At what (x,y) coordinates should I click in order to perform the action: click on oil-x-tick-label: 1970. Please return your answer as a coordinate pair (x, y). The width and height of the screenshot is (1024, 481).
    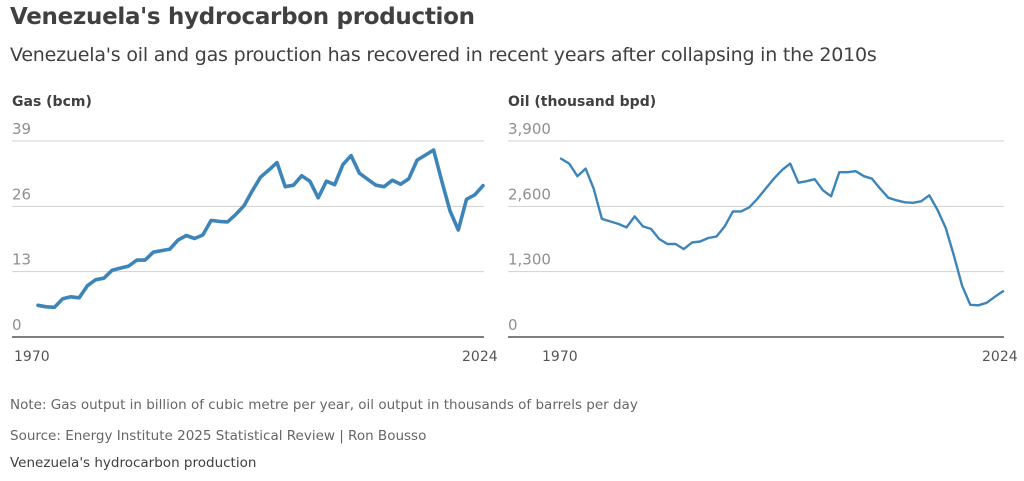
    Looking at the image, I should click on (560, 357).